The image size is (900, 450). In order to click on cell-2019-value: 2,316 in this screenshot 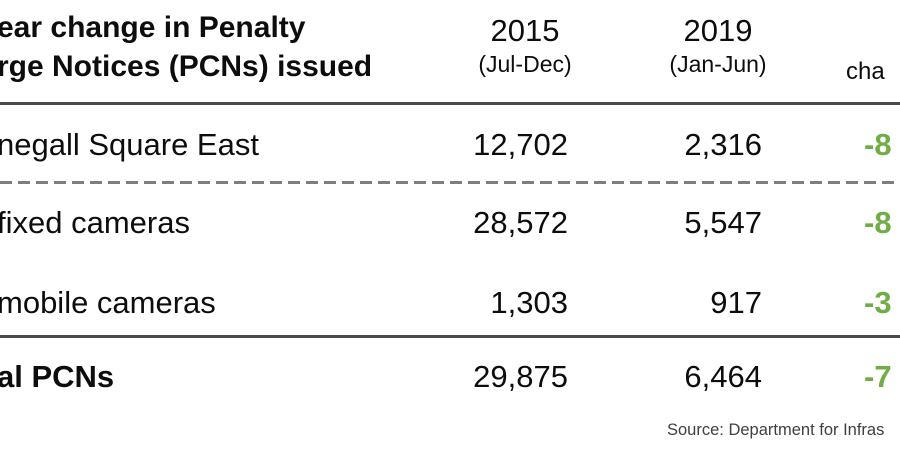, I will do `click(723, 144)`.